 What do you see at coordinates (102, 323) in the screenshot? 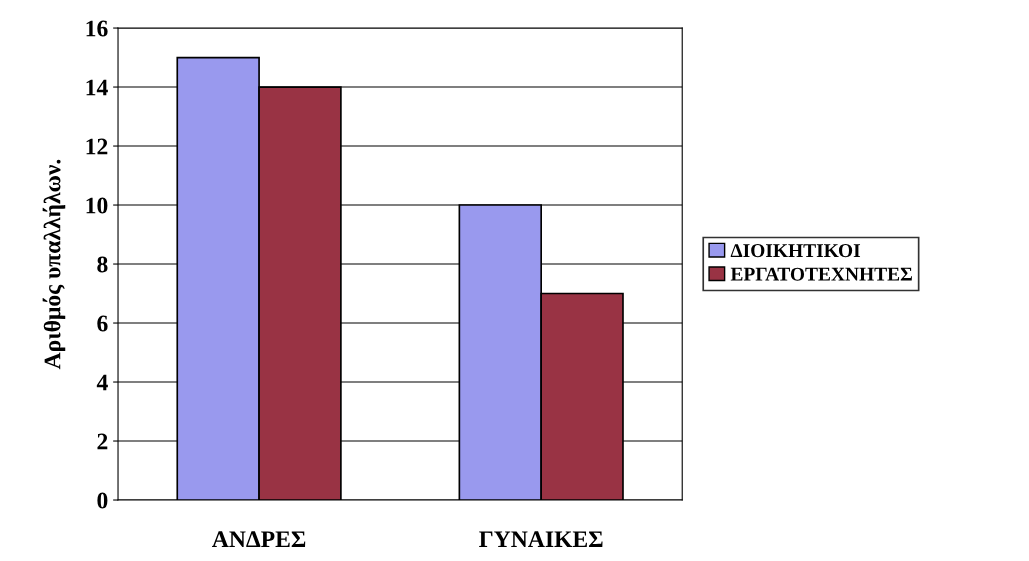
I see `y-tick-label: 6` at bounding box center [102, 323].